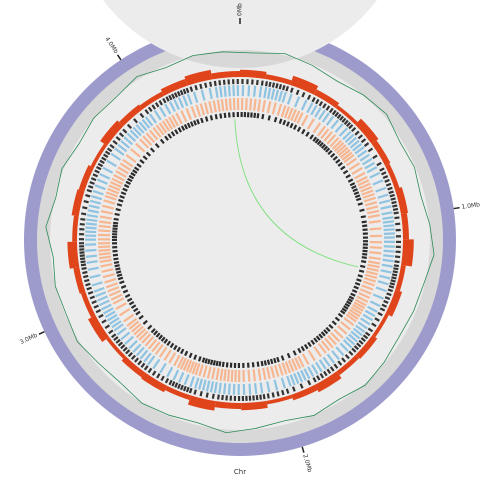 This screenshot has width=480, height=480. I want to click on x-tick-label: 4.0Mb, so click(111, 45).